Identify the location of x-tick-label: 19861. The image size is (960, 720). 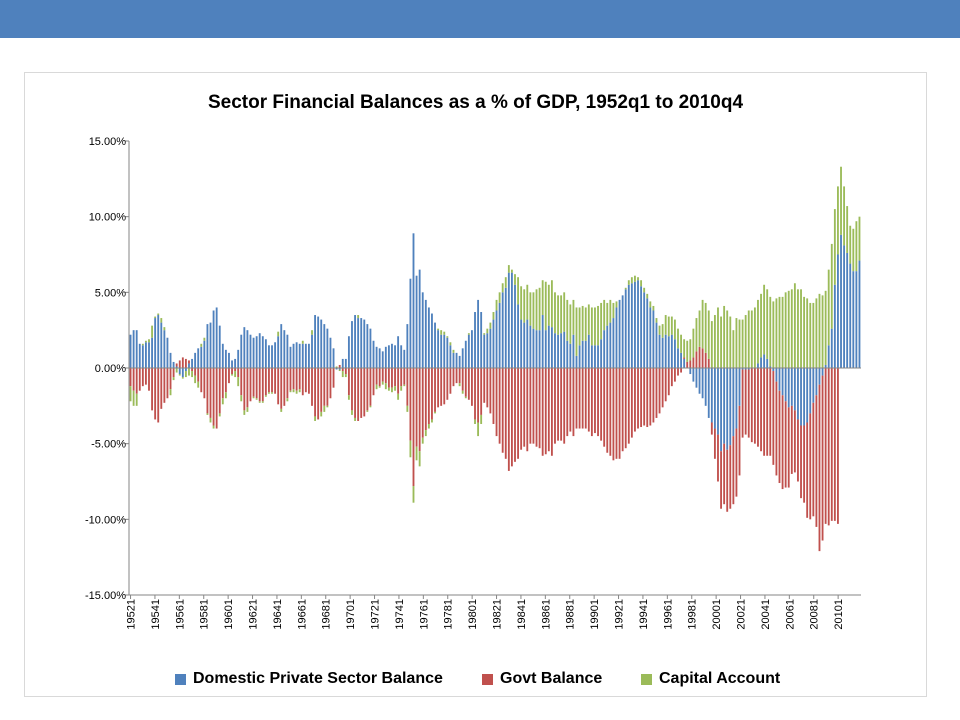
(546, 614).